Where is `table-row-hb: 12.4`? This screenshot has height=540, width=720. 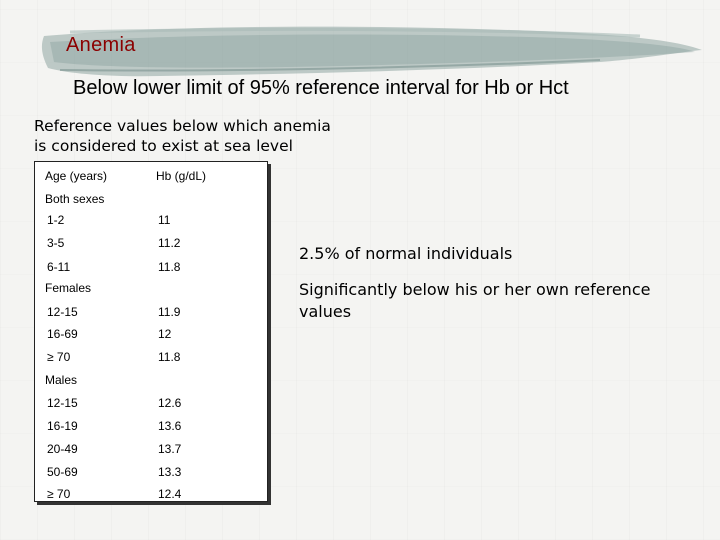
table-row-hb: 12.4 is located at coordinates (170, 494).